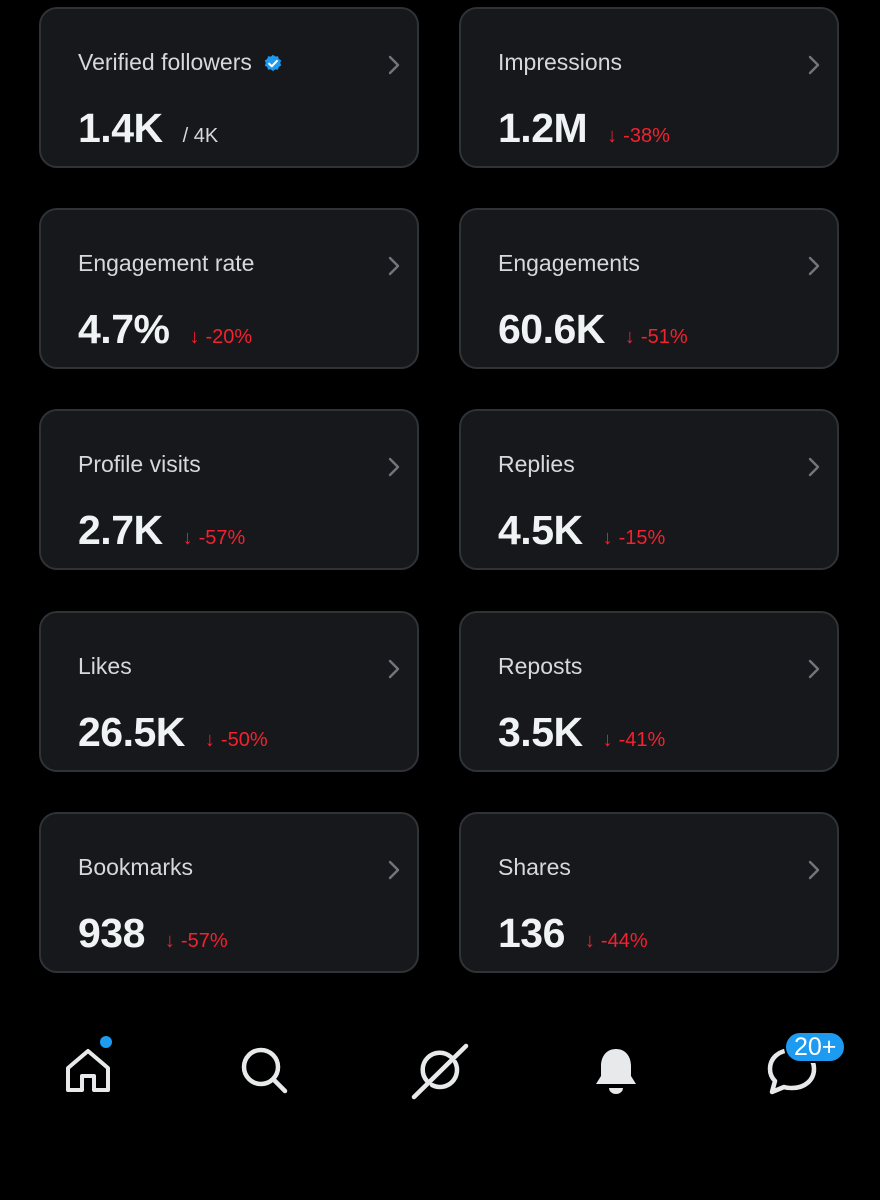  I want to click on metric-change: ↓ -41%, so click(634, 740).